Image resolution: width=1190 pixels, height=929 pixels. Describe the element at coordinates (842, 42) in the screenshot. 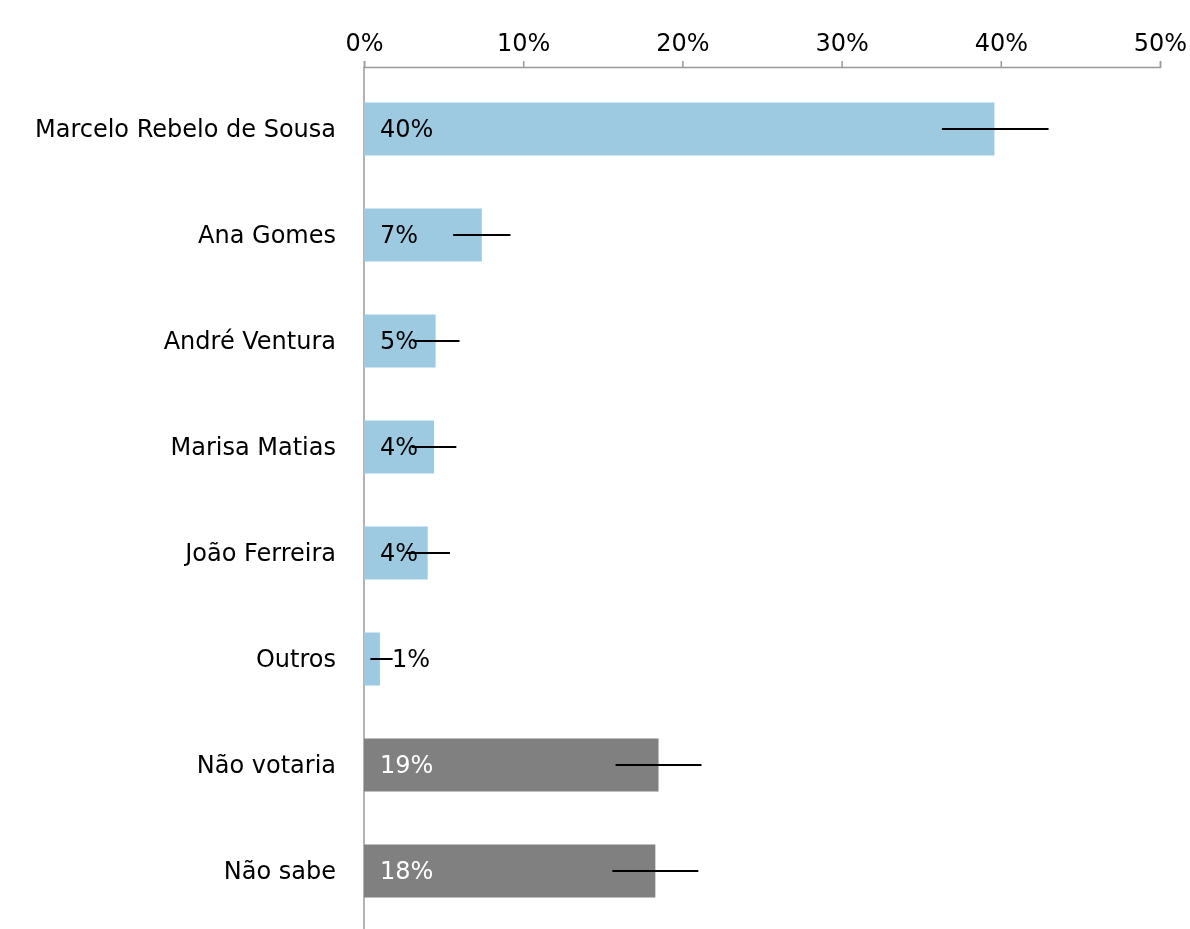

I see `x-tick-label: 30%` at that location.